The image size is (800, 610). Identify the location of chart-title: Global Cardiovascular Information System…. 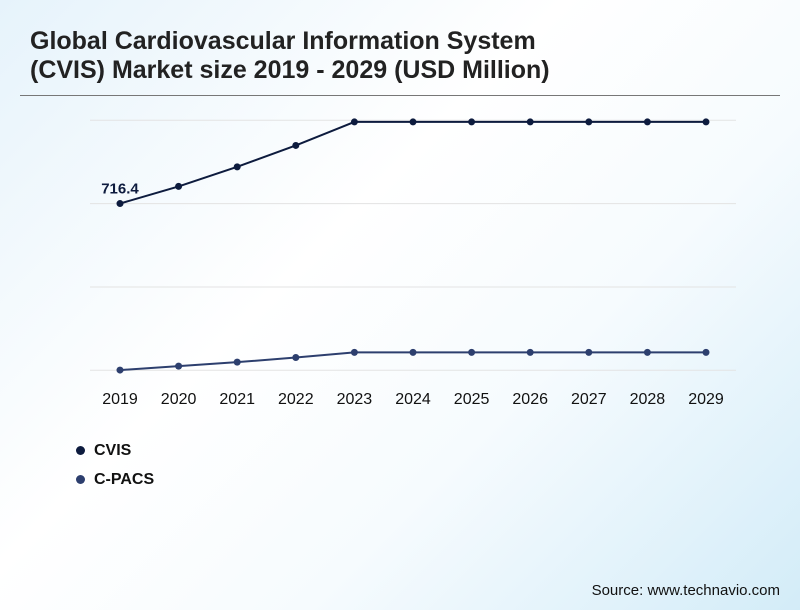
(290, 56).